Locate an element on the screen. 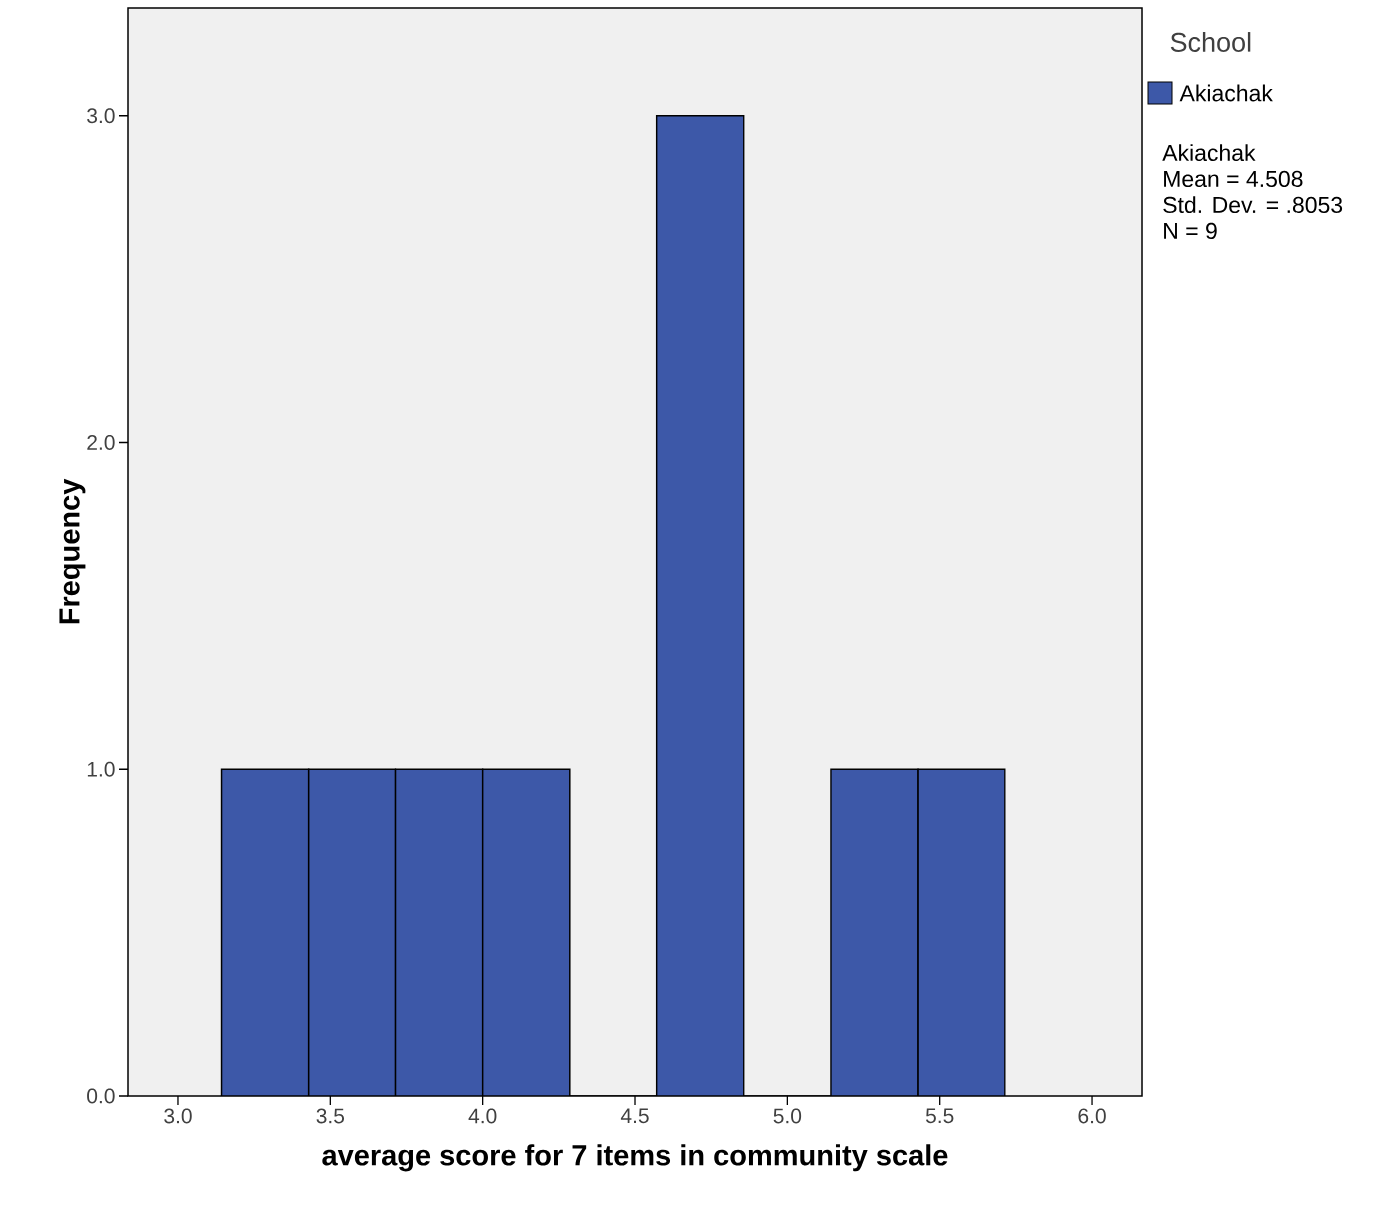 The height and width of the screenshot is (1214, 1376). x-tick-label: 4.5 is located at coordinates (634, 1116).